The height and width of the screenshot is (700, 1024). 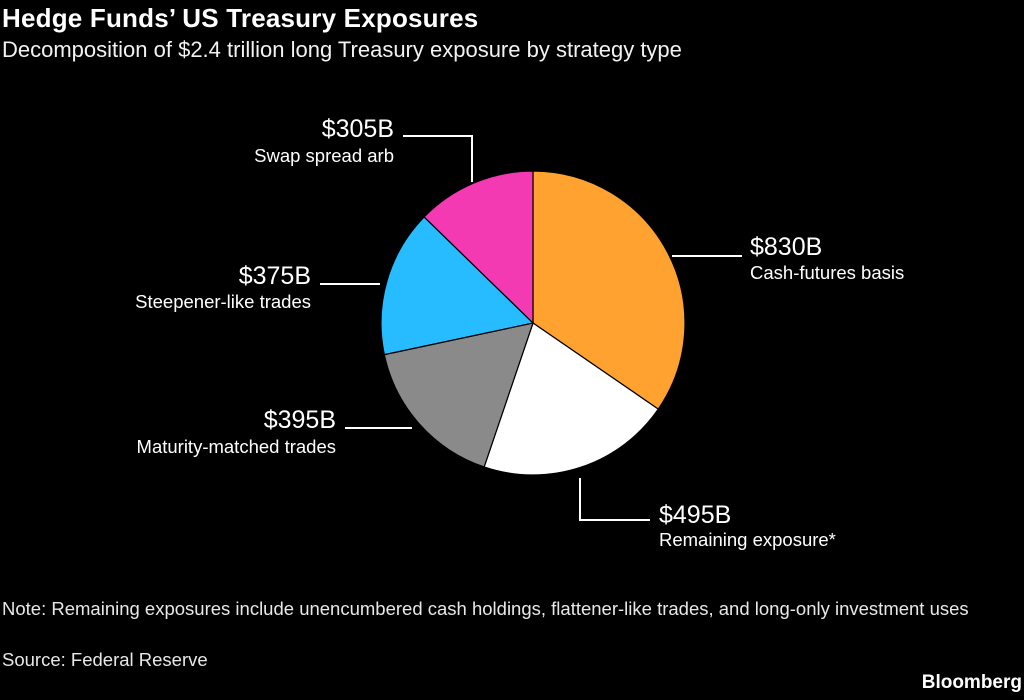 What do you see at coordinates (614, 499) in the screenshot?
I see `leader-line-remaining-exposure` at bounding box center [614, 499].